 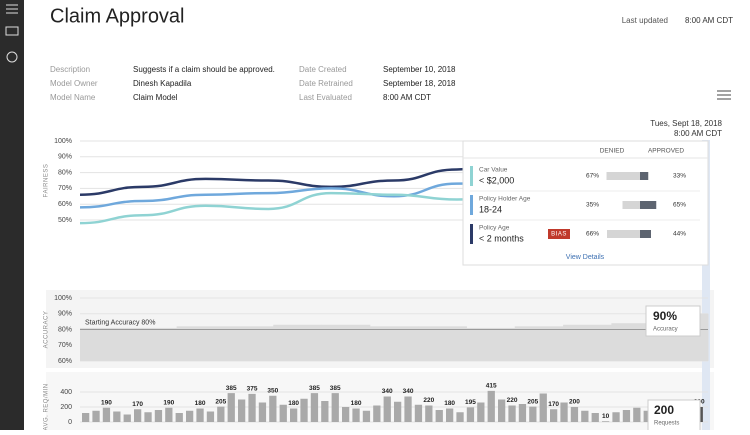 What do you see at coordinates (65, 172) in the screenshot?
I see `y-tick-label: 80%` at bounding box center [65, 172].